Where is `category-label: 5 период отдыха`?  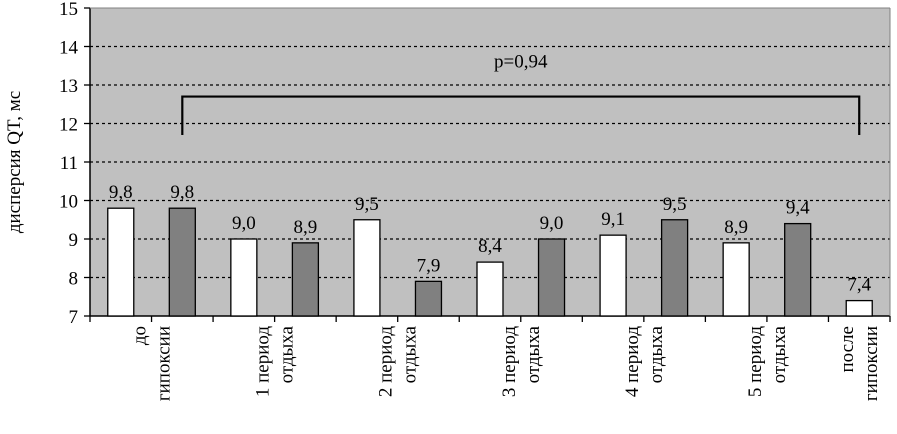
category-label: 5 период отдыха is located at coordinates (767, 361).